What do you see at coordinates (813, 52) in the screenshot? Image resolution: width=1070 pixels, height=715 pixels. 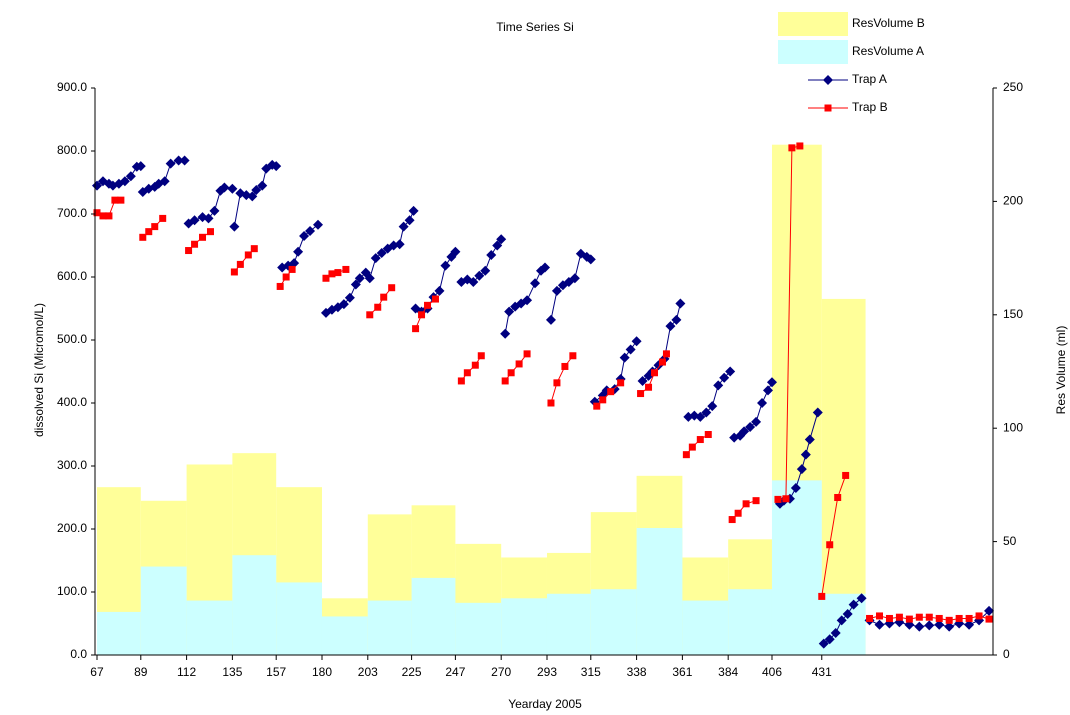 I see `legend-swatch` at bounding box center [813, 52].